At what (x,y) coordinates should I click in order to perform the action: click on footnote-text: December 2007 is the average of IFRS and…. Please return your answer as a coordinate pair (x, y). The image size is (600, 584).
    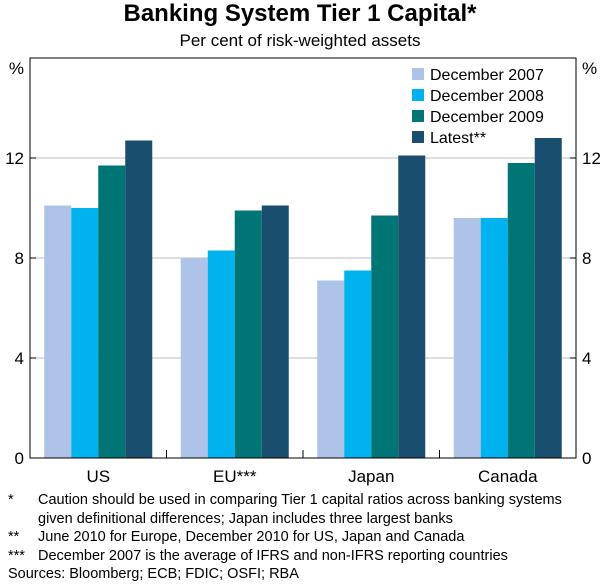
    Looking at the image, I should click on (273, 555).